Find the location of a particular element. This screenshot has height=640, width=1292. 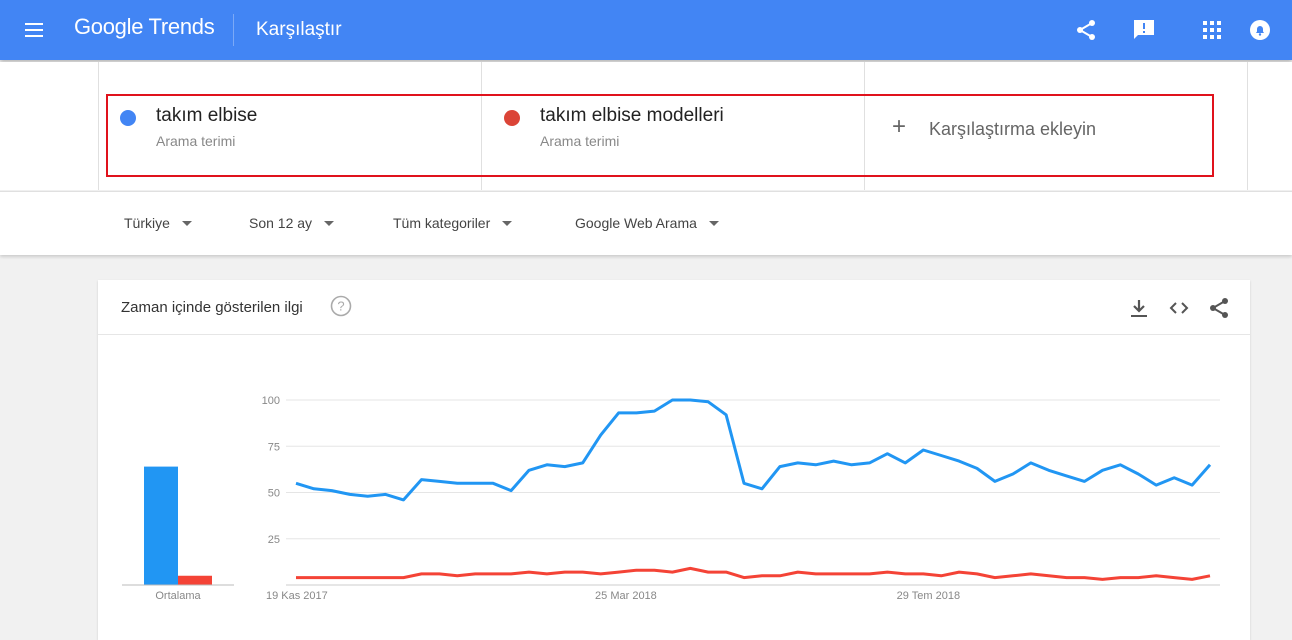

header-divider is located at coordinates (233, 30).